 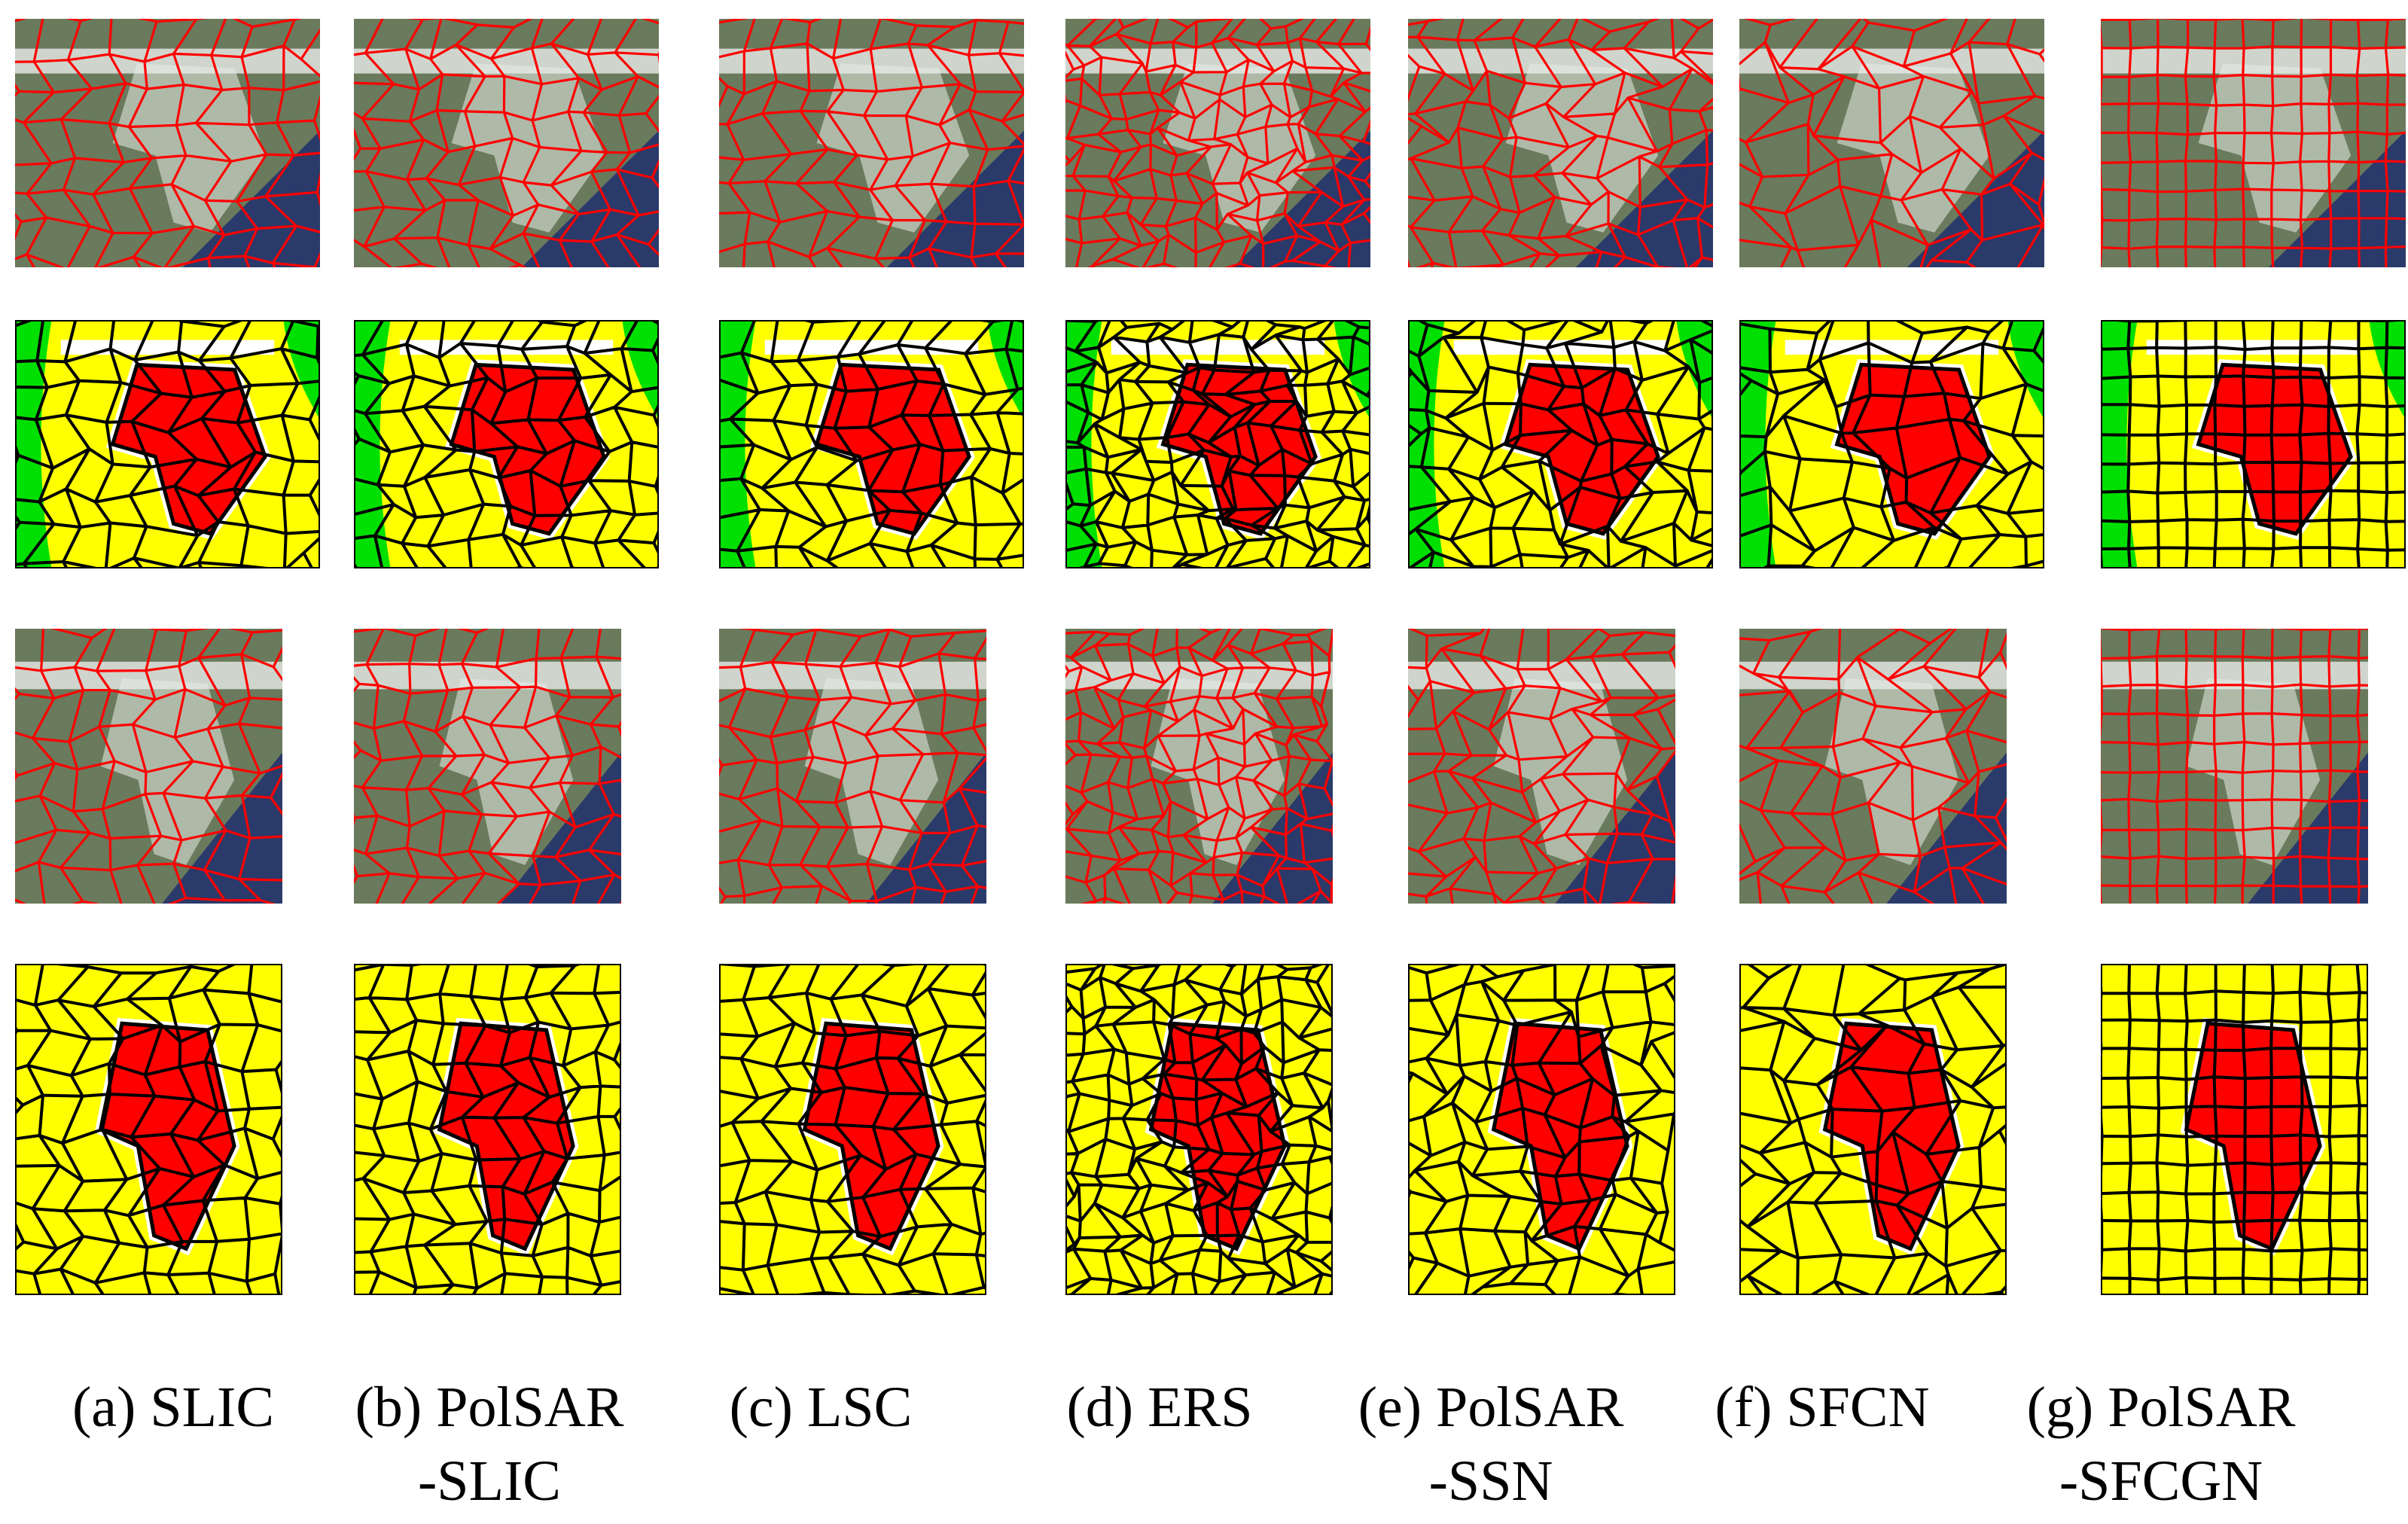 What do you see at coordinates (173, 1407) in the screenshot?
I see `caption-a: (a) SLIC` at bounding box center [173, 1407].